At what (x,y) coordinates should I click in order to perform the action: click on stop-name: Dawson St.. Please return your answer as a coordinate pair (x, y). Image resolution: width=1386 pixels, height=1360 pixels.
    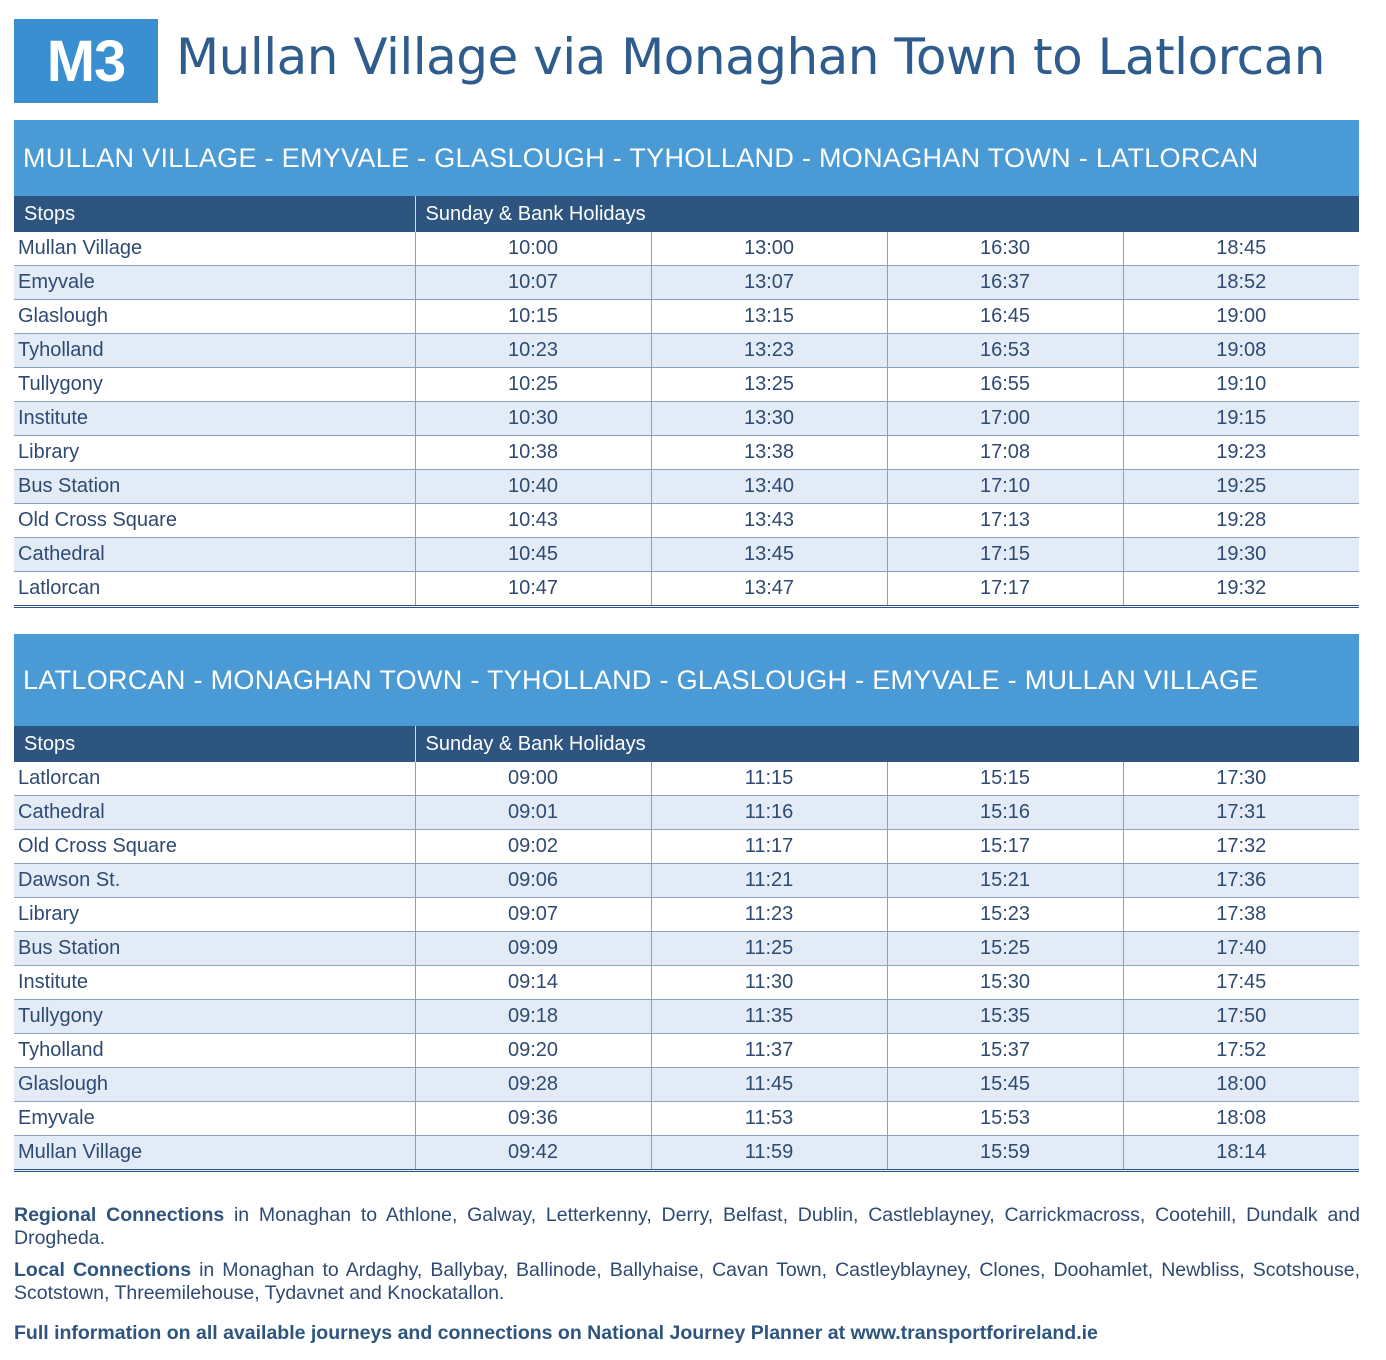
    Looking at the image, I should click on (214, 880).